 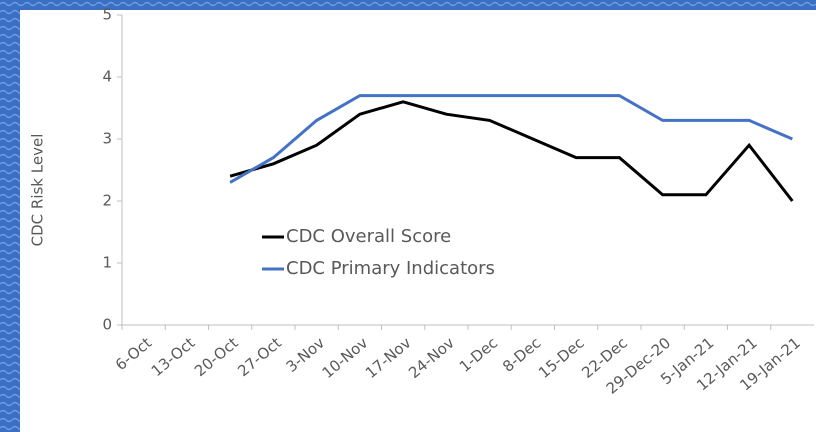 I want to click on y-tick-label: 1, so click(x=107, y=263).